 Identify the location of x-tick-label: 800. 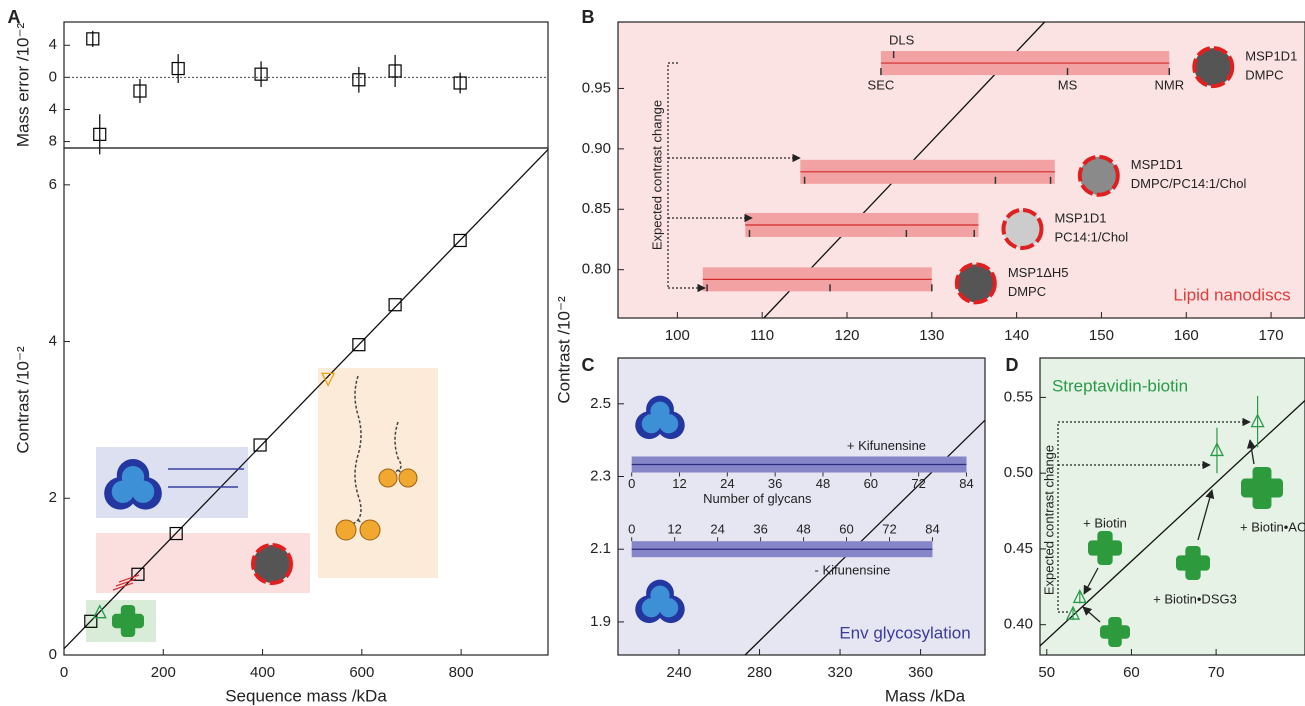
(461, 672).